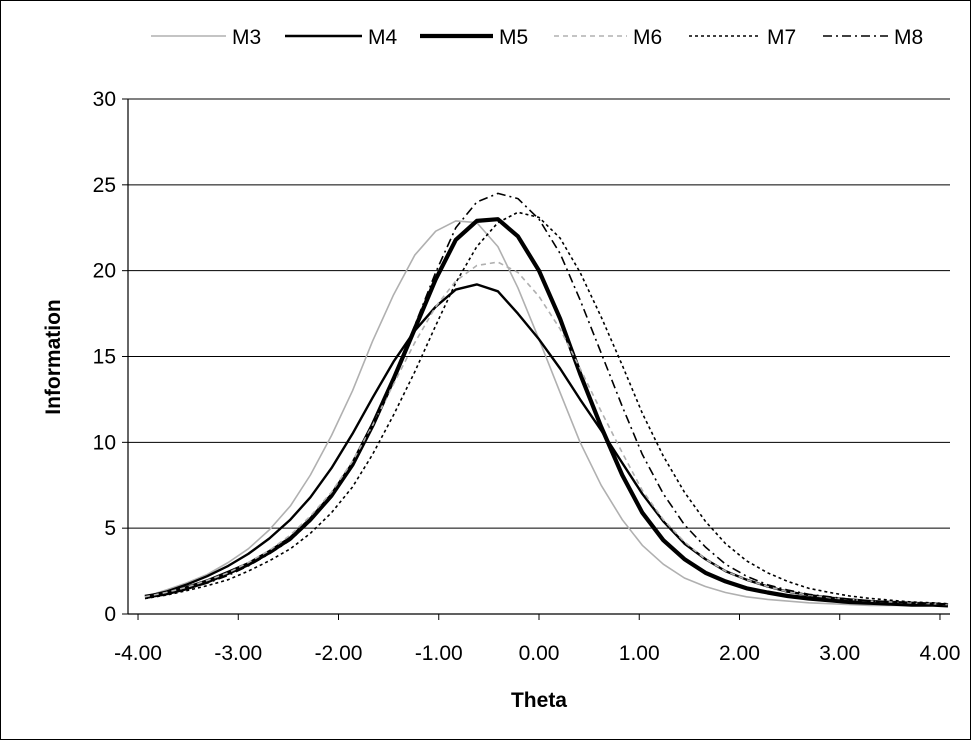  I want to click on legend: M3 M4 M5 M6 M7 M8, so click(537, 37).